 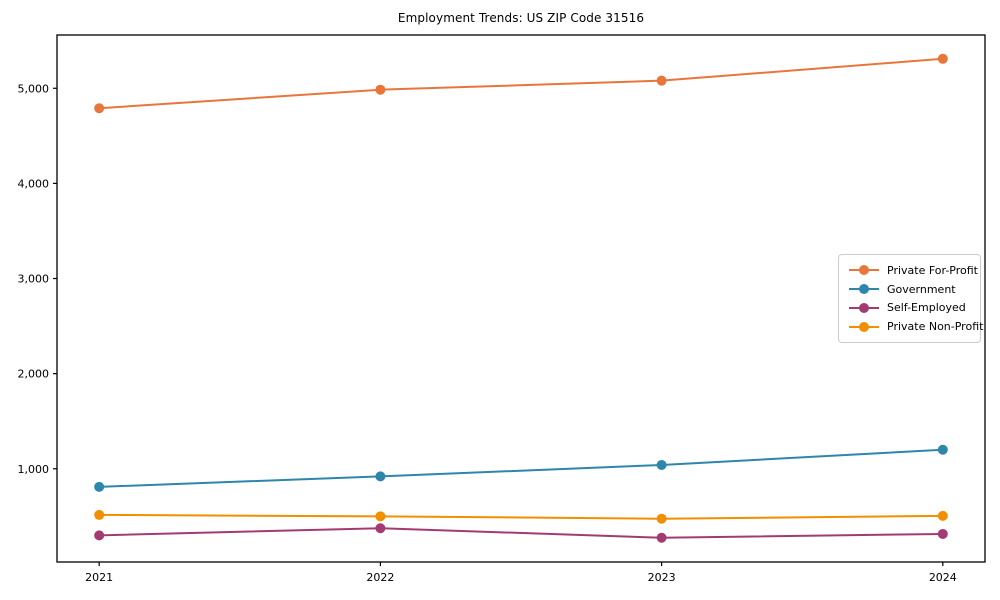 What do you see at coordinates (935, 327) in the screenshot?
I see `legend-item-label: Private Non-Profit` at bounding box center [935, 327].